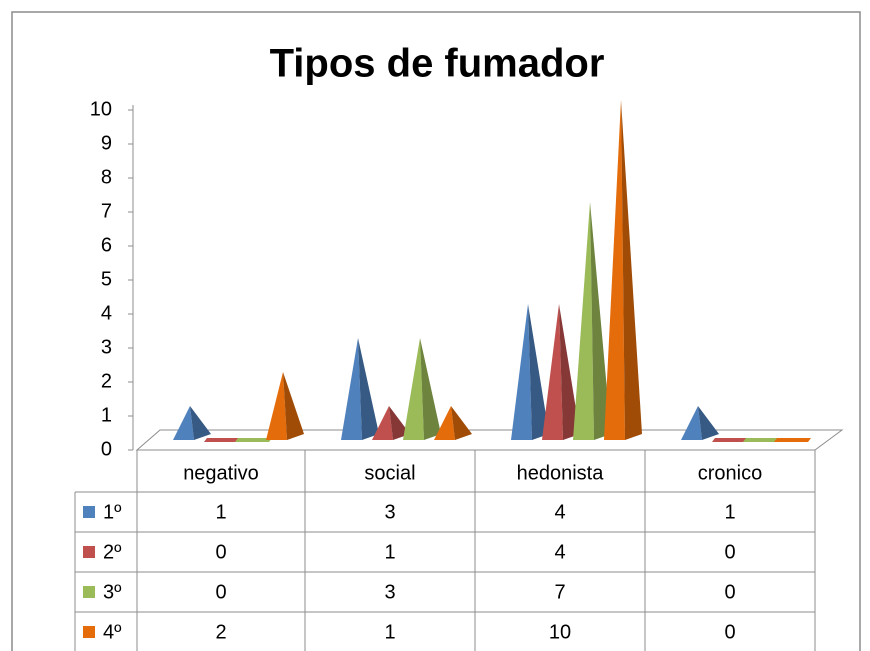  I want to click on chart-title: Tipos de fumador, so click(437, 64).